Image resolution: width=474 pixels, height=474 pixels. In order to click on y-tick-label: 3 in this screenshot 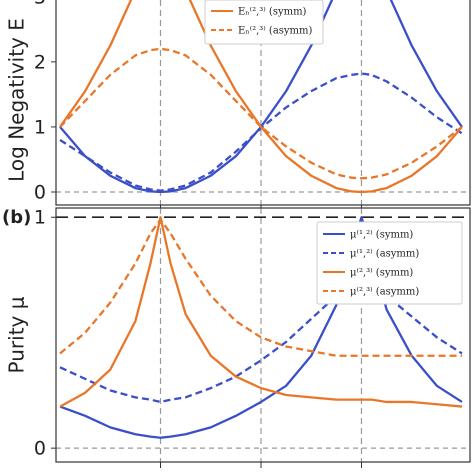, I will do `click(40, 4)`.